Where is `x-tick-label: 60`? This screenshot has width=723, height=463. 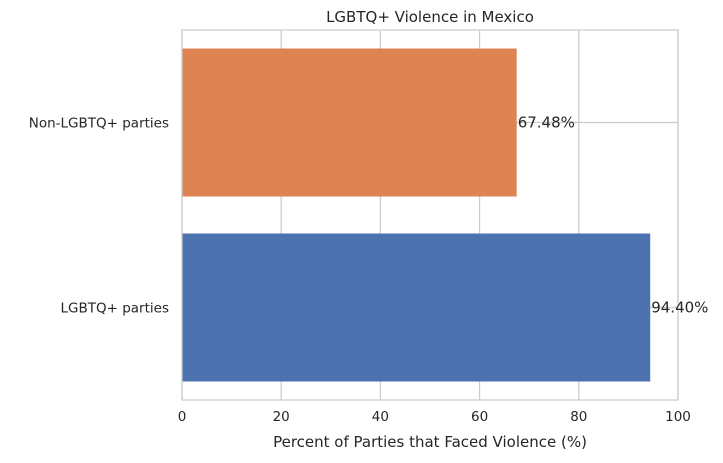 x-tick-label: 60 is located at coordinates (479, 417).